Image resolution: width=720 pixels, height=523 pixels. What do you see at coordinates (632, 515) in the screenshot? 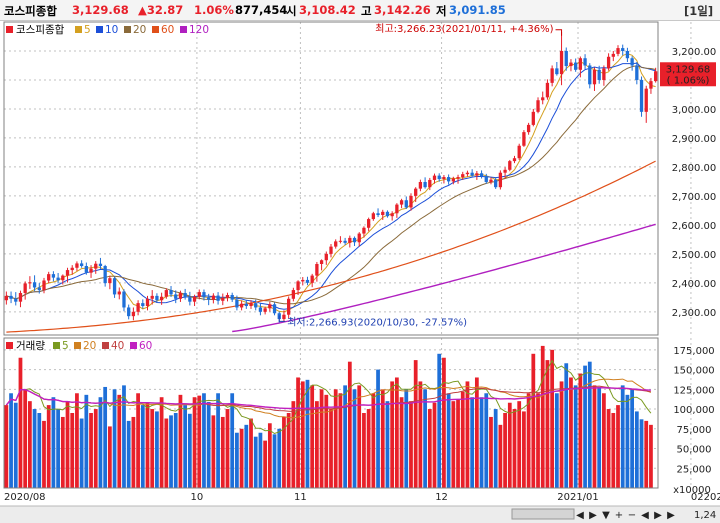
I see `zoom-out-icon: −` at bounding box center [632, 515].